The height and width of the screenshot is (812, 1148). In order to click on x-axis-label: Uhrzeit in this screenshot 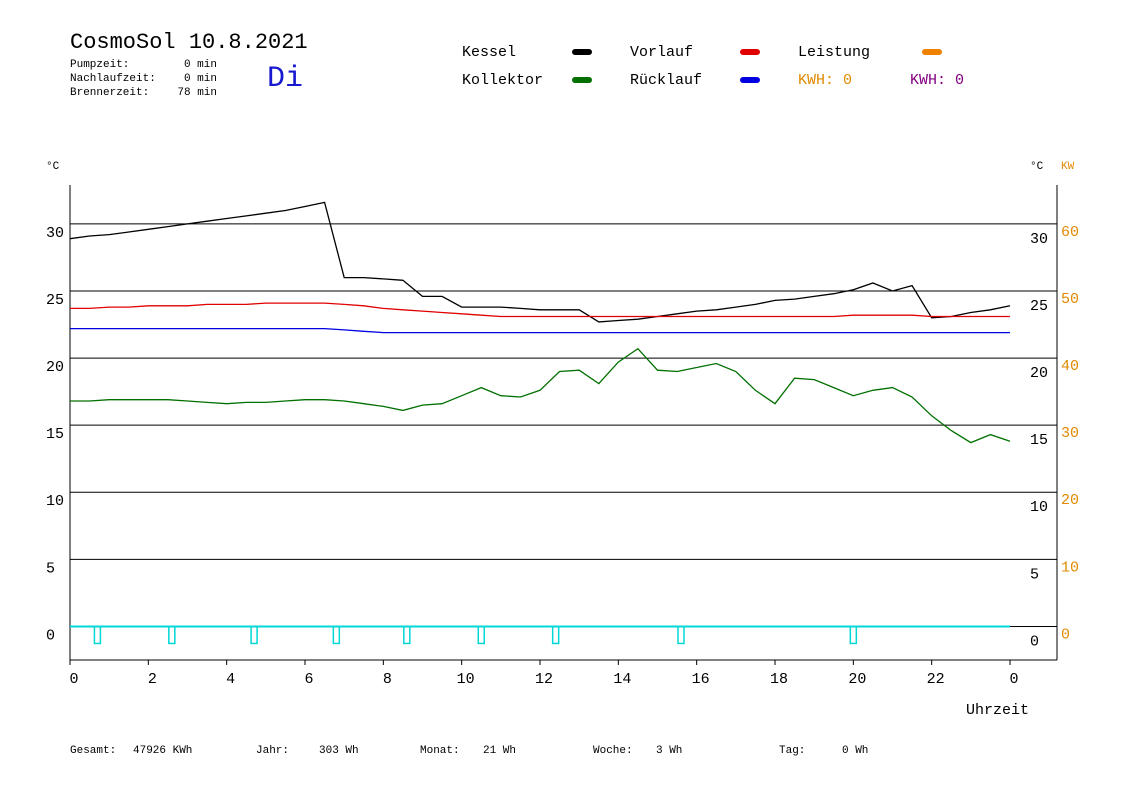, I will do `click(997, 710)`.